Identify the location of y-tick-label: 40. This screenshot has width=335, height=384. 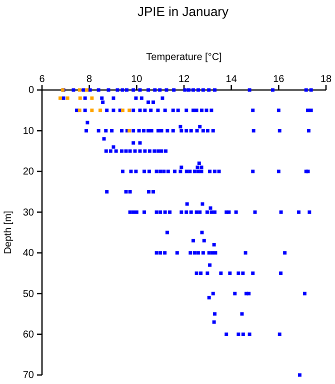
(28, 254).